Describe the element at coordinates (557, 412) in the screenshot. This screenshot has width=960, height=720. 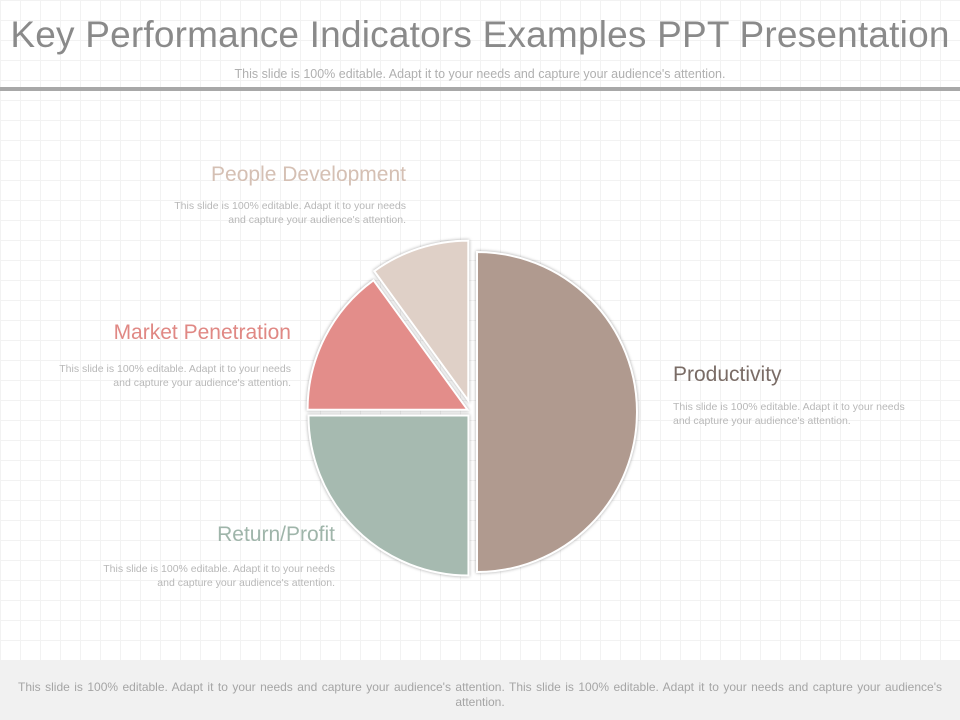
I see `pie-slice-productivity` at that location.